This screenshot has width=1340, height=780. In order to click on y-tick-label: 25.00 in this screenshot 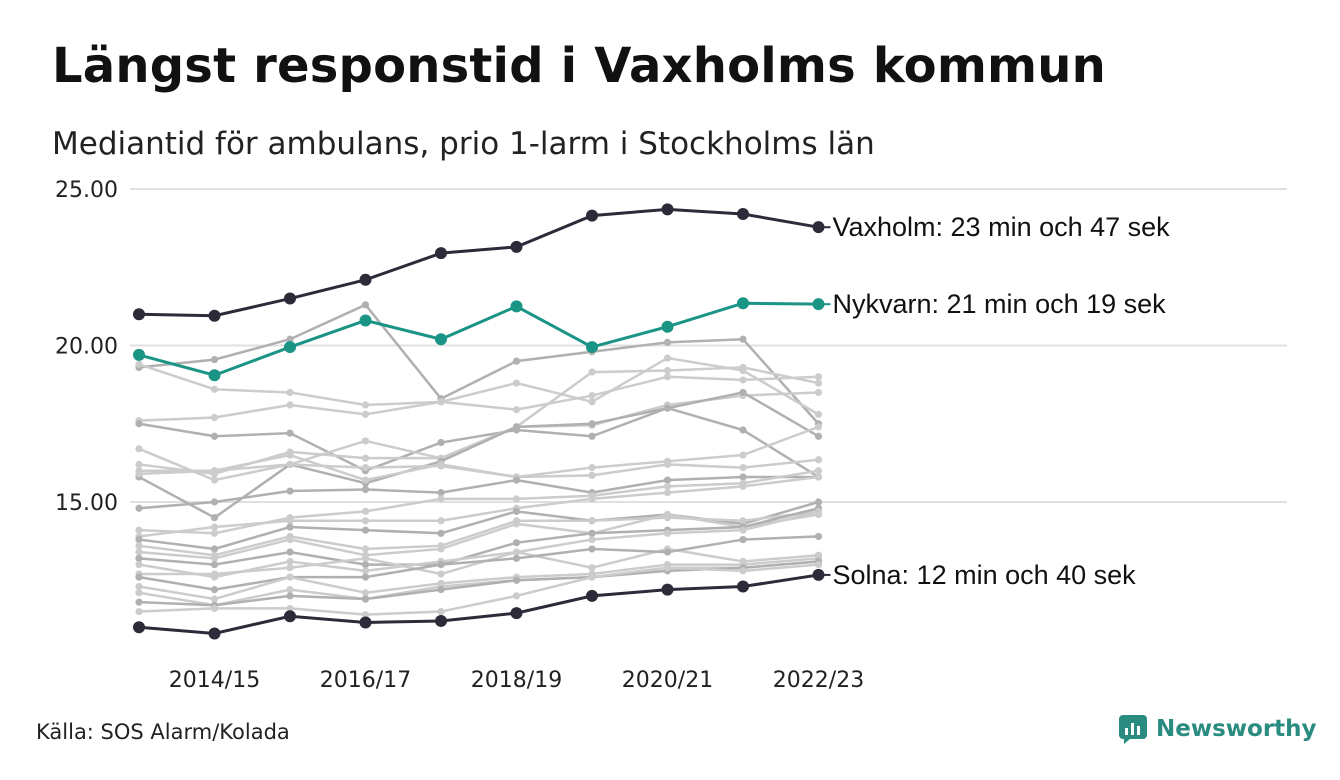, I will do `click(86, 190)`.